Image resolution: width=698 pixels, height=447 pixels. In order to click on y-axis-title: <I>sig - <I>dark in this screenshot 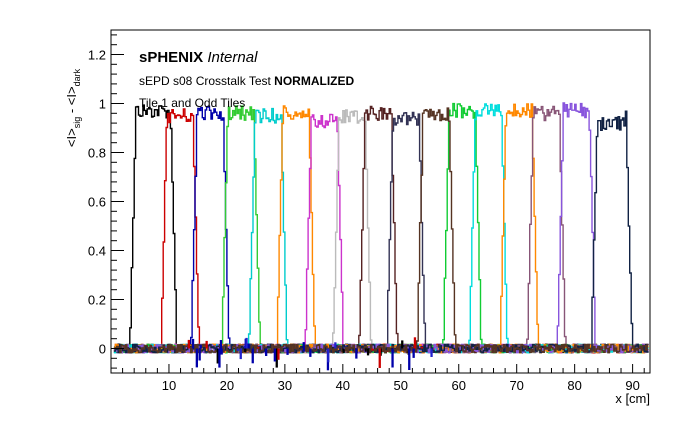, I will do `click(73, 107)`.